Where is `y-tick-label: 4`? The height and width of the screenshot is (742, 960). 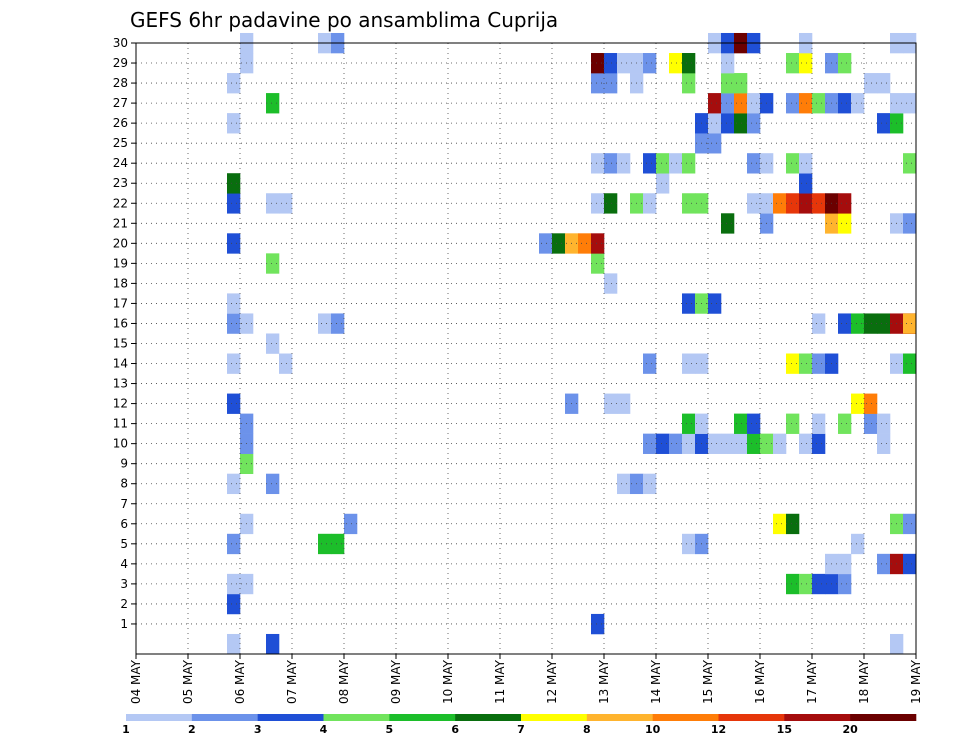
y-tick-label: 4 is located at coordinates (124, 564).